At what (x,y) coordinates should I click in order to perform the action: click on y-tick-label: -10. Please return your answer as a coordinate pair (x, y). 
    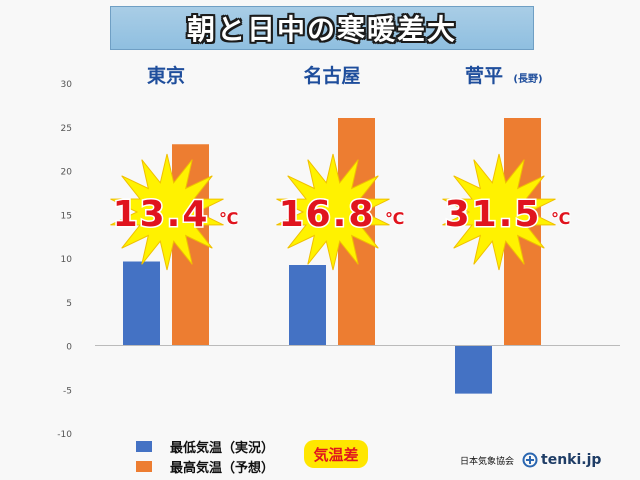
    Looking at the image, I should click on (64, 435).